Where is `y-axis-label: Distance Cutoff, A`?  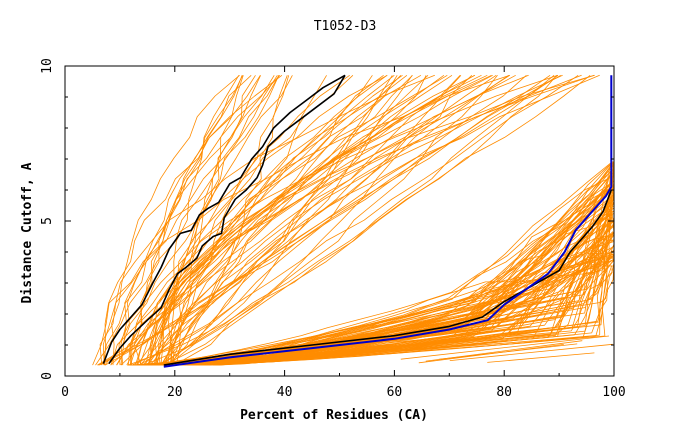 y-axis-label: Distance Cutoff, A is located at coordinates (27, 232).